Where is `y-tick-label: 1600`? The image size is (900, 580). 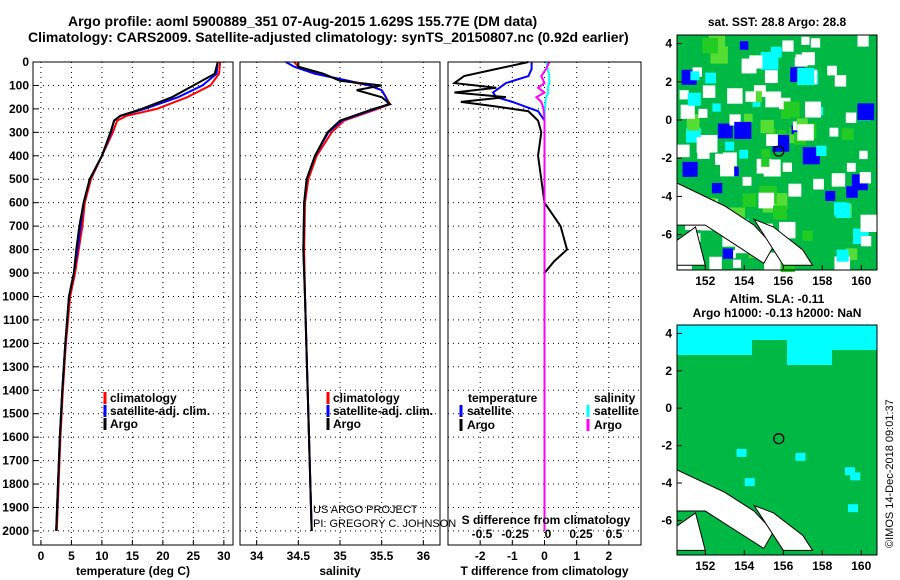
y-tick-label: 1600 is located at coordinates (15, 437).